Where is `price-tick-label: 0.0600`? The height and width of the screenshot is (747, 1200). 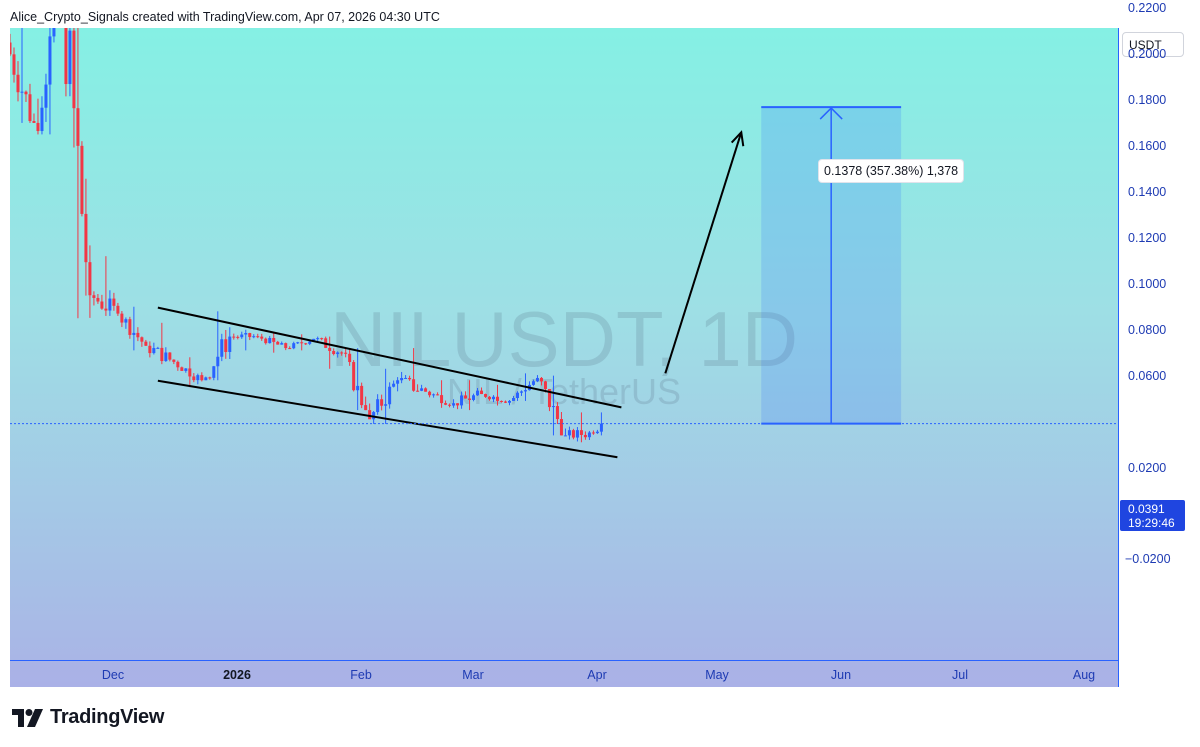 price-tick-label: 0.0600 is located at coordinates (1147, 375).